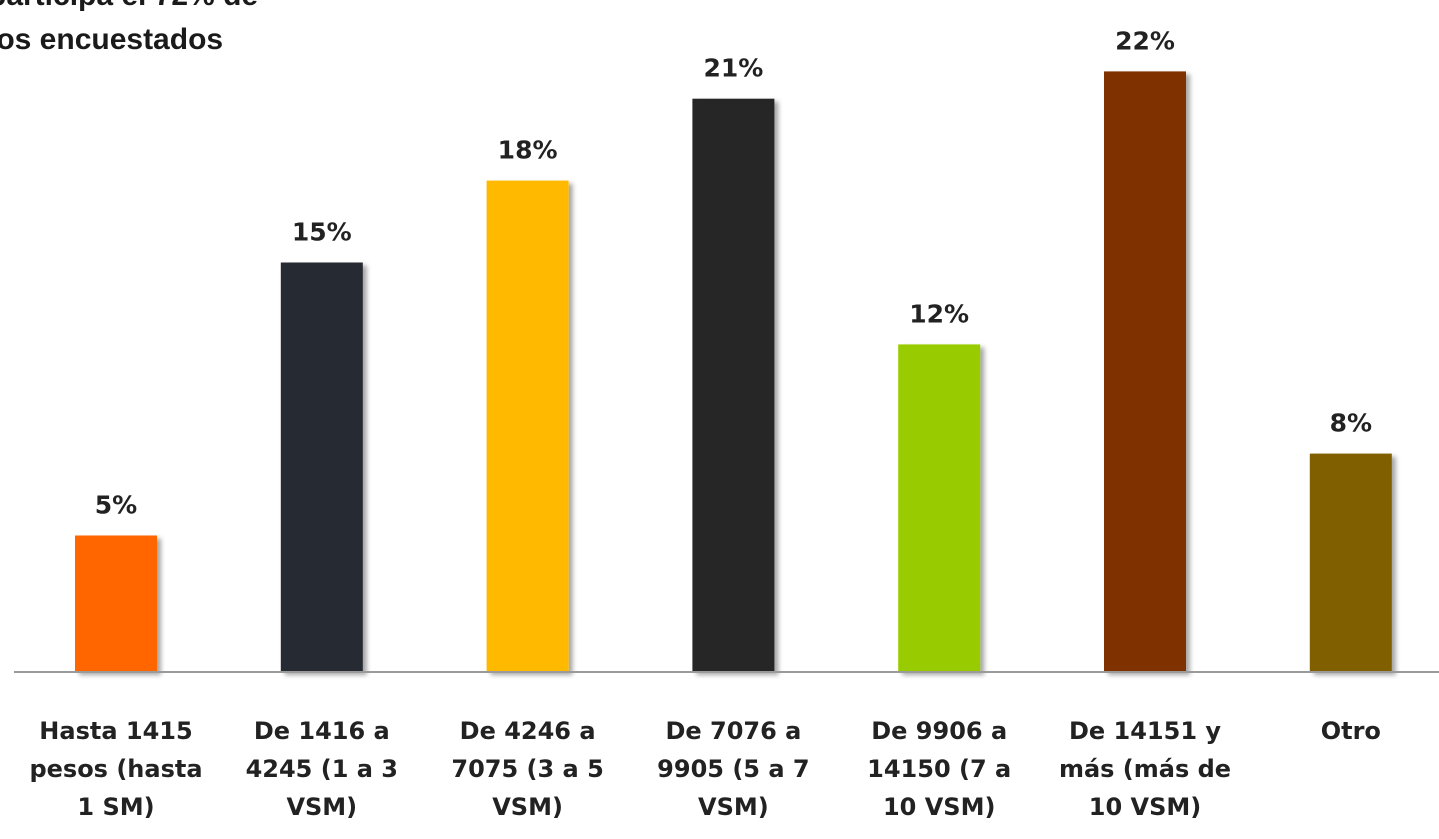 This screenshot has width=1439, height=839. What do you see at coordinates (939, 807) in the screenshot?
I see `category-label-5-line-3: 10 VSM)` at bounding box center [939, 807].